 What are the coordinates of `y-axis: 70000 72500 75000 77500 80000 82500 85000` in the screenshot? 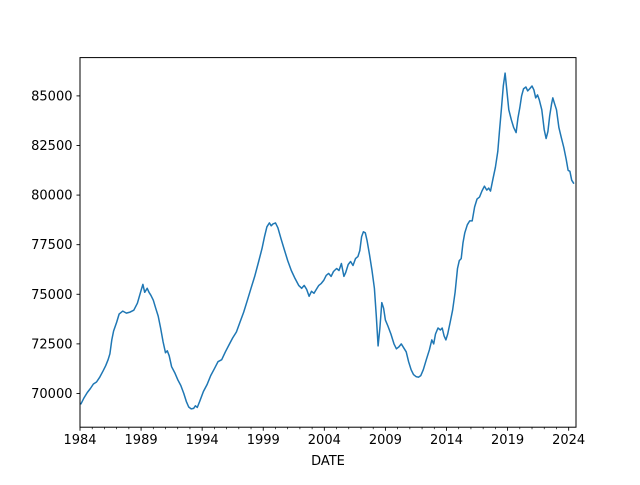 It's located at (55, 245).